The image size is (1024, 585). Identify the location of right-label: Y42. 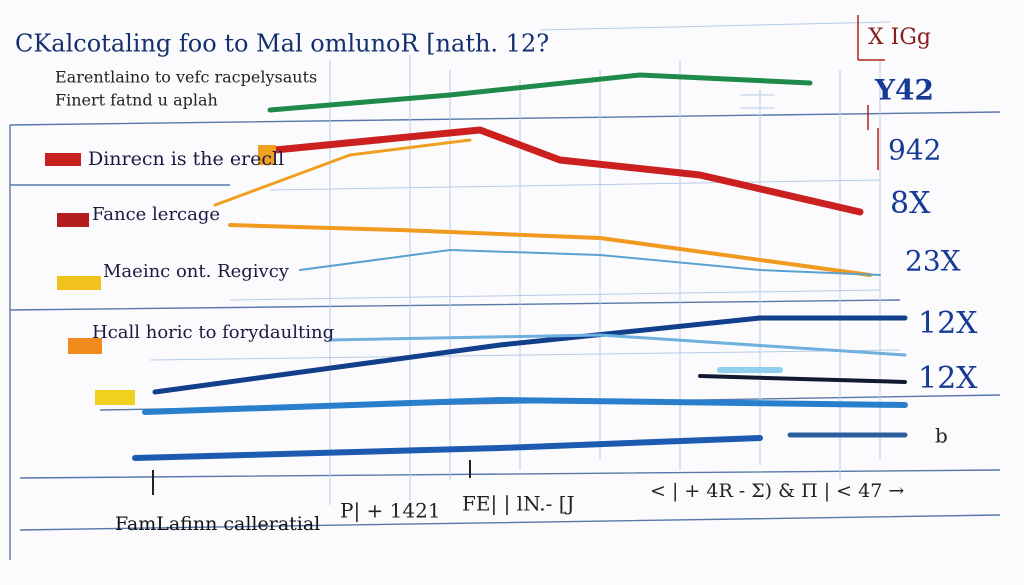
(904, 90).